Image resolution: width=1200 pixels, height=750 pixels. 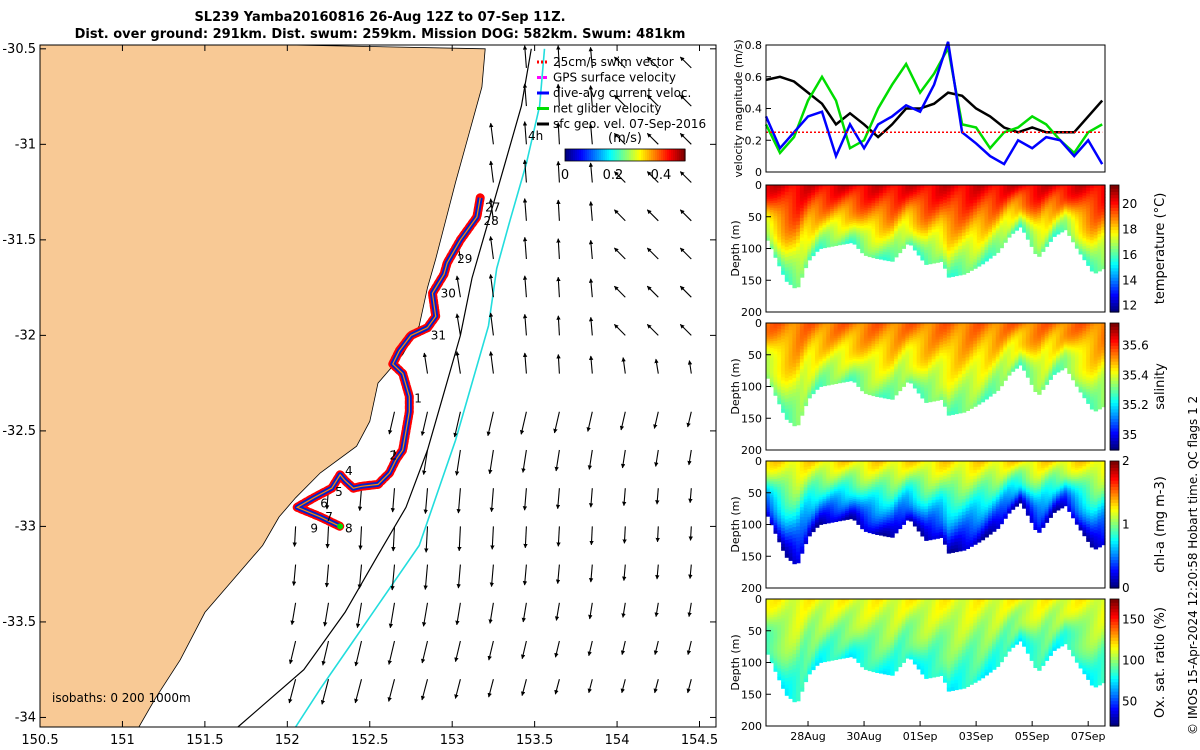 I want to click on section-ytick-label: 0, so click(x=758, y=185).